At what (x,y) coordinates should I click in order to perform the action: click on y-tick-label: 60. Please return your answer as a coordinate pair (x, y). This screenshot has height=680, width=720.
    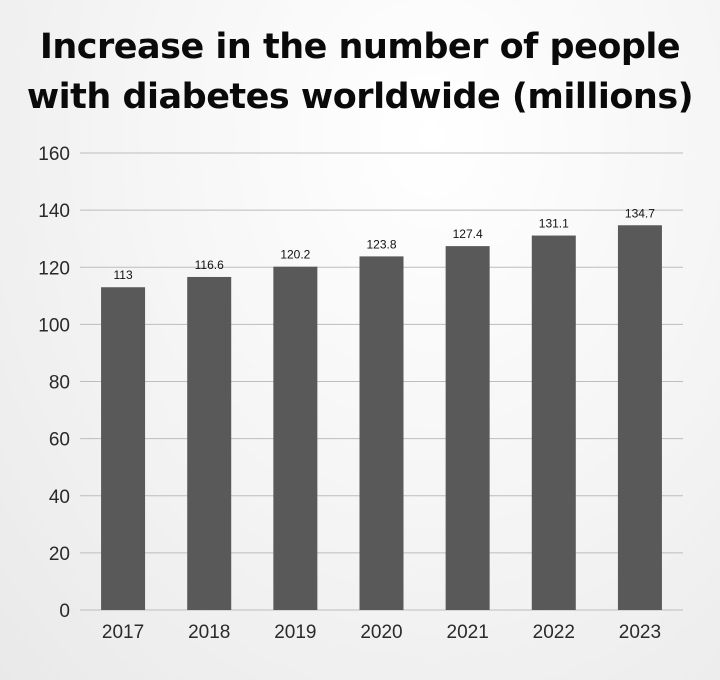
    Looking at the image, I should click on (59, 440).